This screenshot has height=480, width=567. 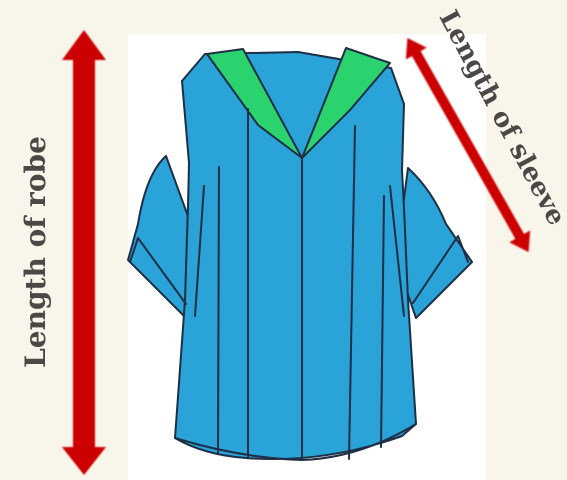 I want to click on right-sleeve, so click(x=434, y=243).